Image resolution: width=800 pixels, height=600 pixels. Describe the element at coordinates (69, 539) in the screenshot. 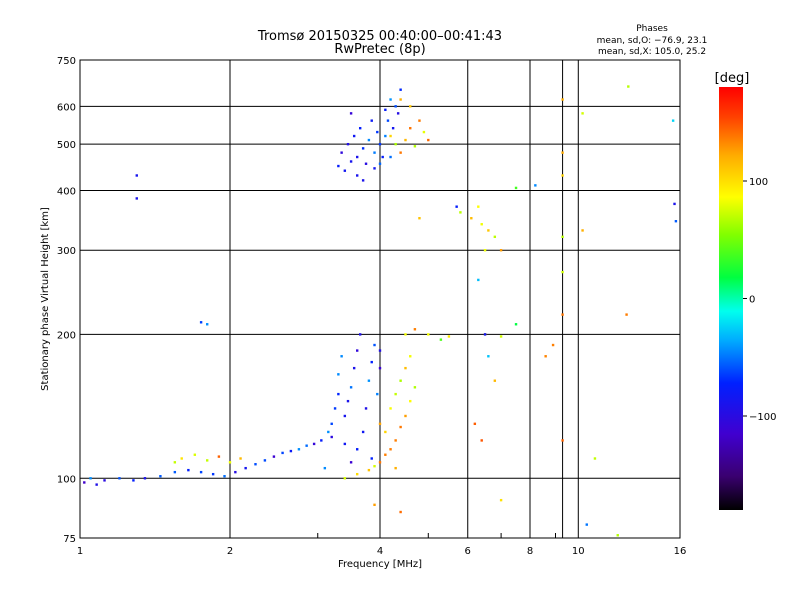

I see `y-tick-label: 75` at that location.